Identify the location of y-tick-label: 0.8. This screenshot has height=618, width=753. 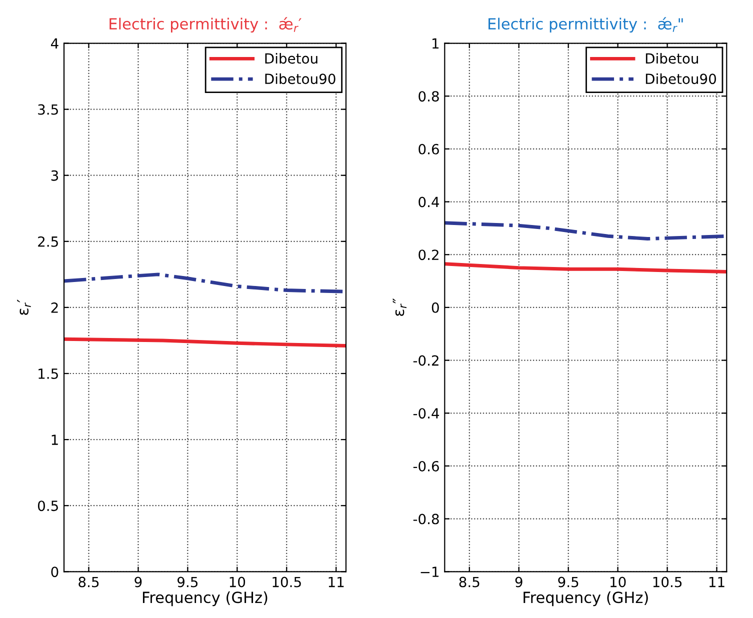
(428, 96).